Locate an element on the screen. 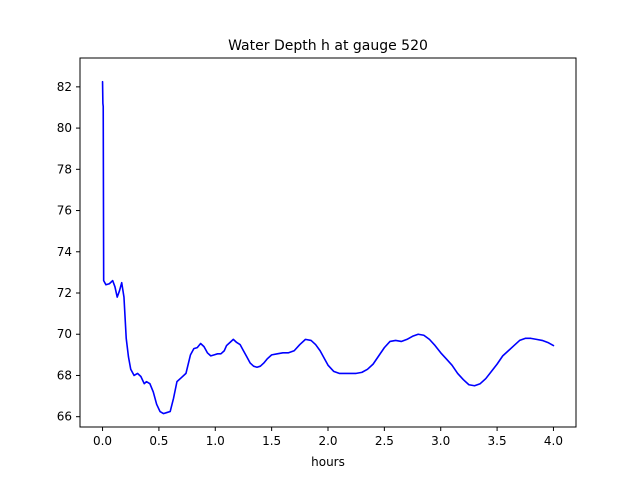 The image size is (640, 480). y-tick-label: 70 is located at coordinates (64, 334).